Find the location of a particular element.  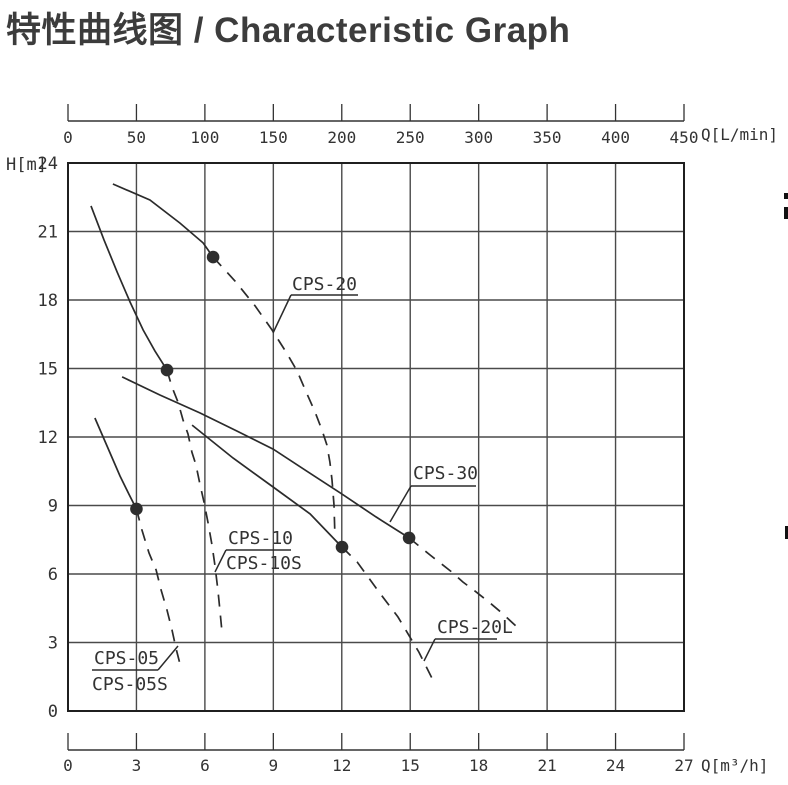

callout-cps05-leader is located at coordinates (168, 658).